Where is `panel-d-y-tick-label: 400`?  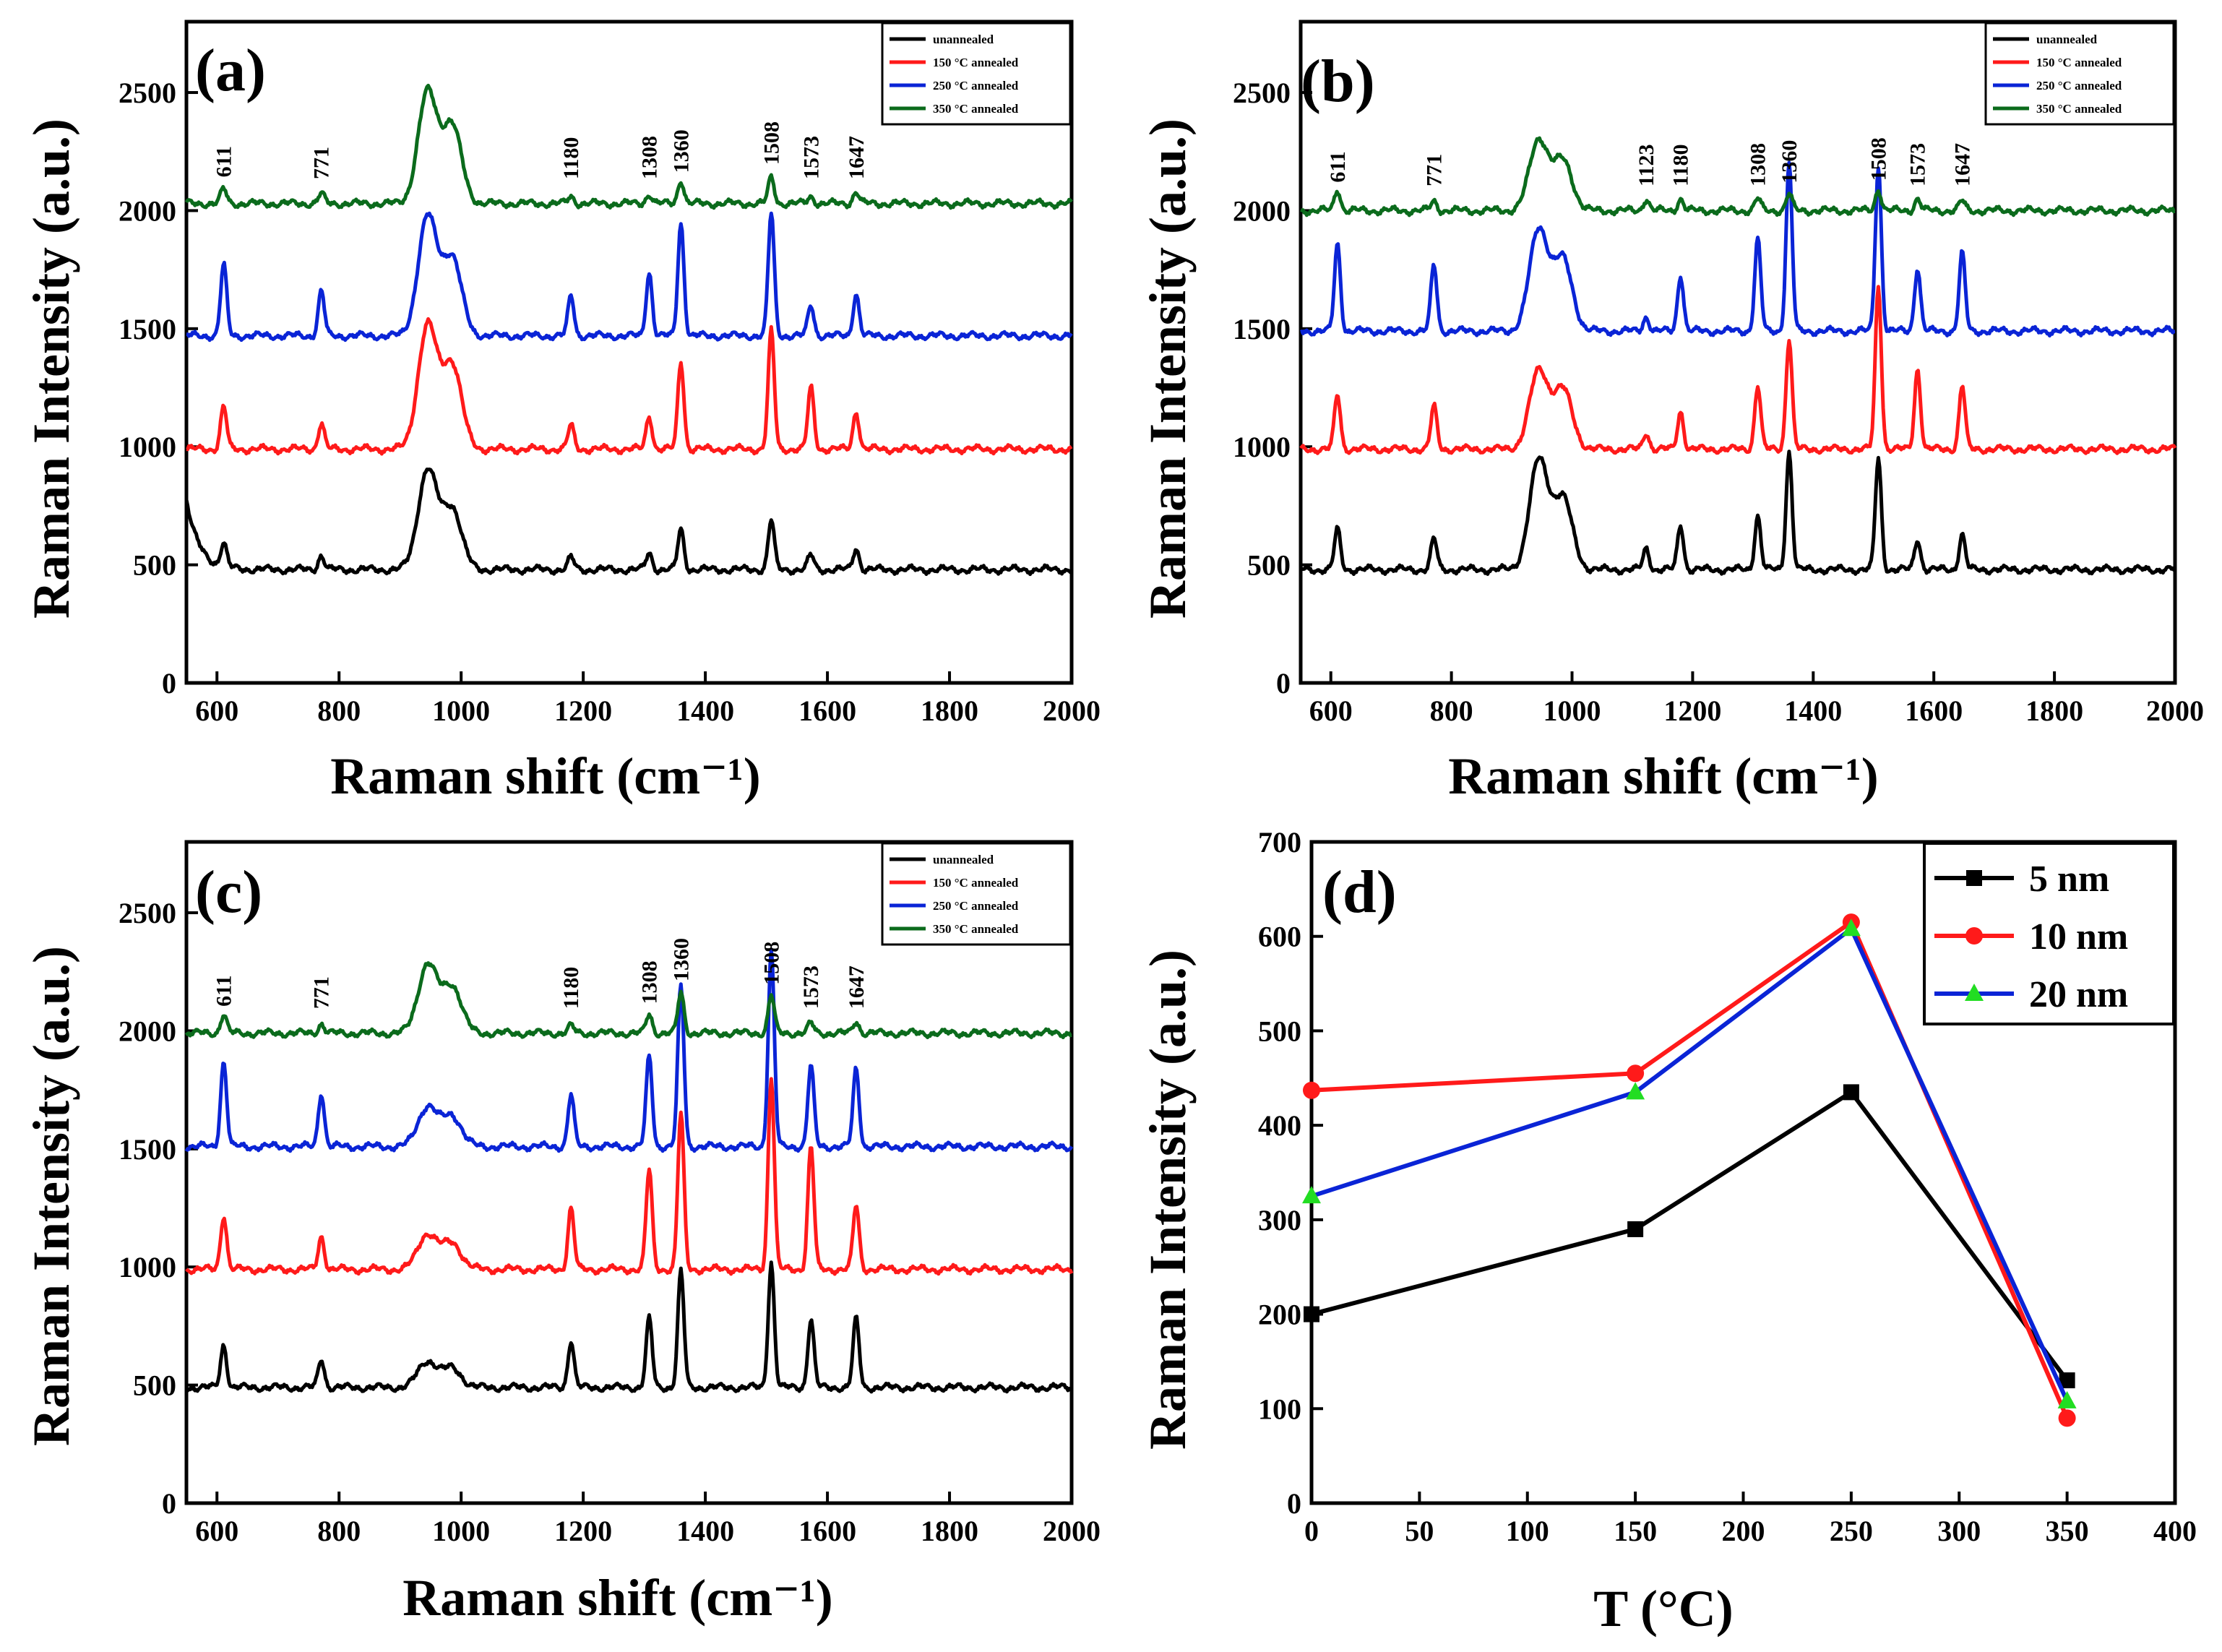
panel-d-y-tick-label: 400 is located at coordinates (1279, 1125).